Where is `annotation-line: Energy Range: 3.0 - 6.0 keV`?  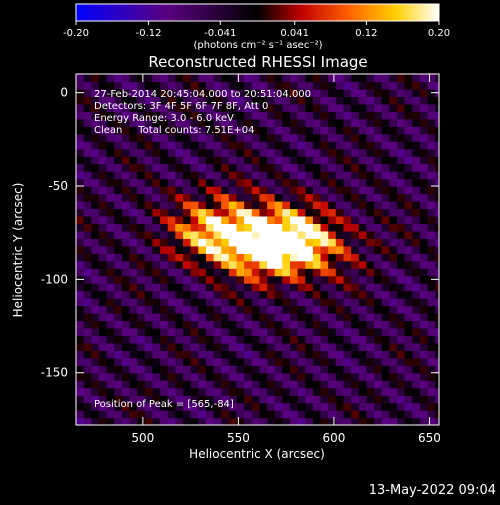
annotation-line: Energy Range: 3.0 - 6.0 keV is located at coordinates (164, 118).